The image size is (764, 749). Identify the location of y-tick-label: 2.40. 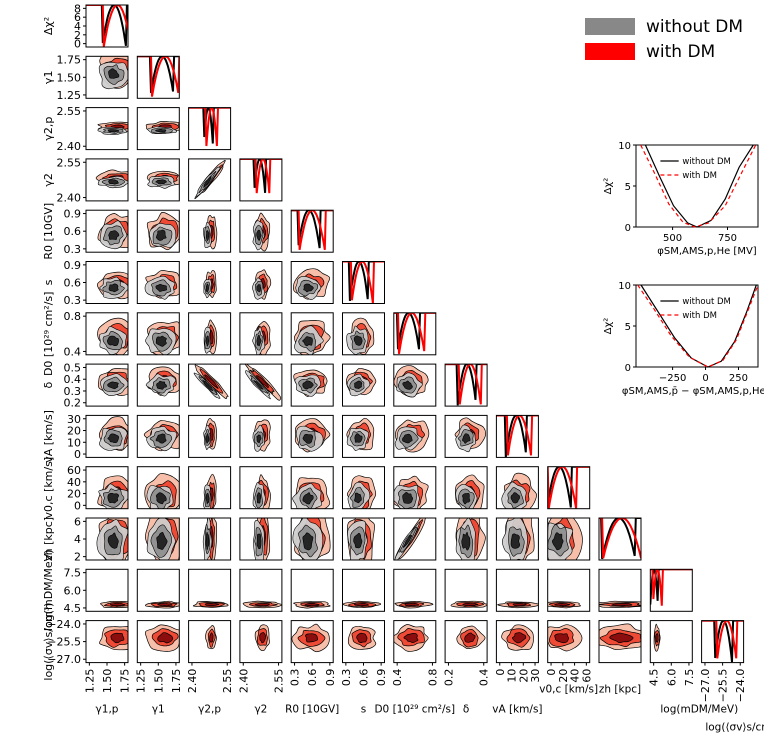
(69, 198).